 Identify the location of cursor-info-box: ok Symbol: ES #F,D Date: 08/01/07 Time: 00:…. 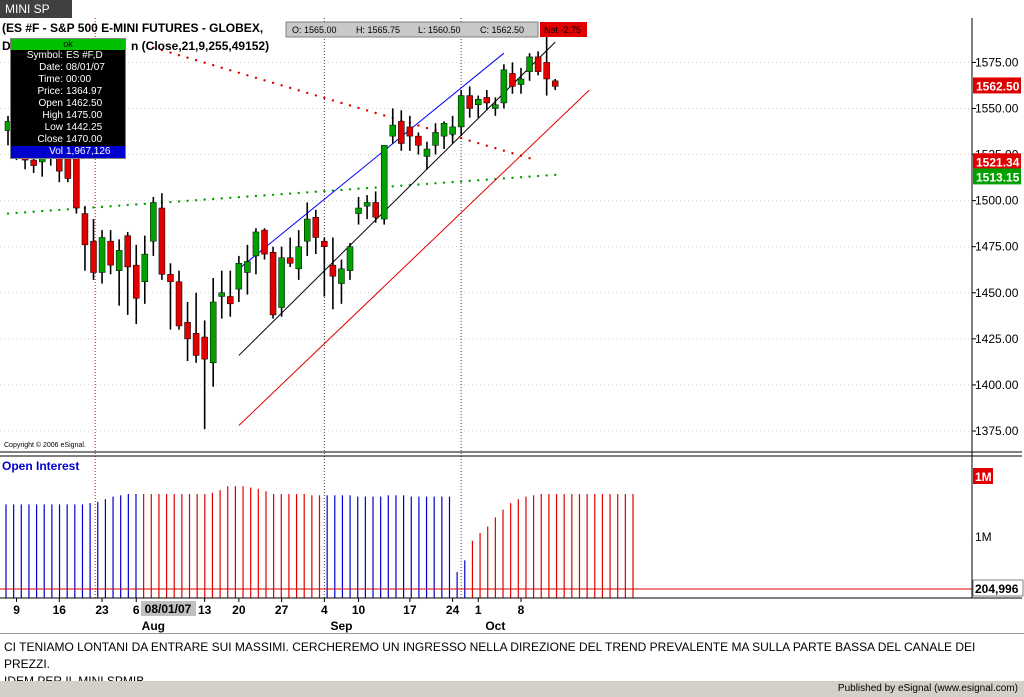
(68, 98).